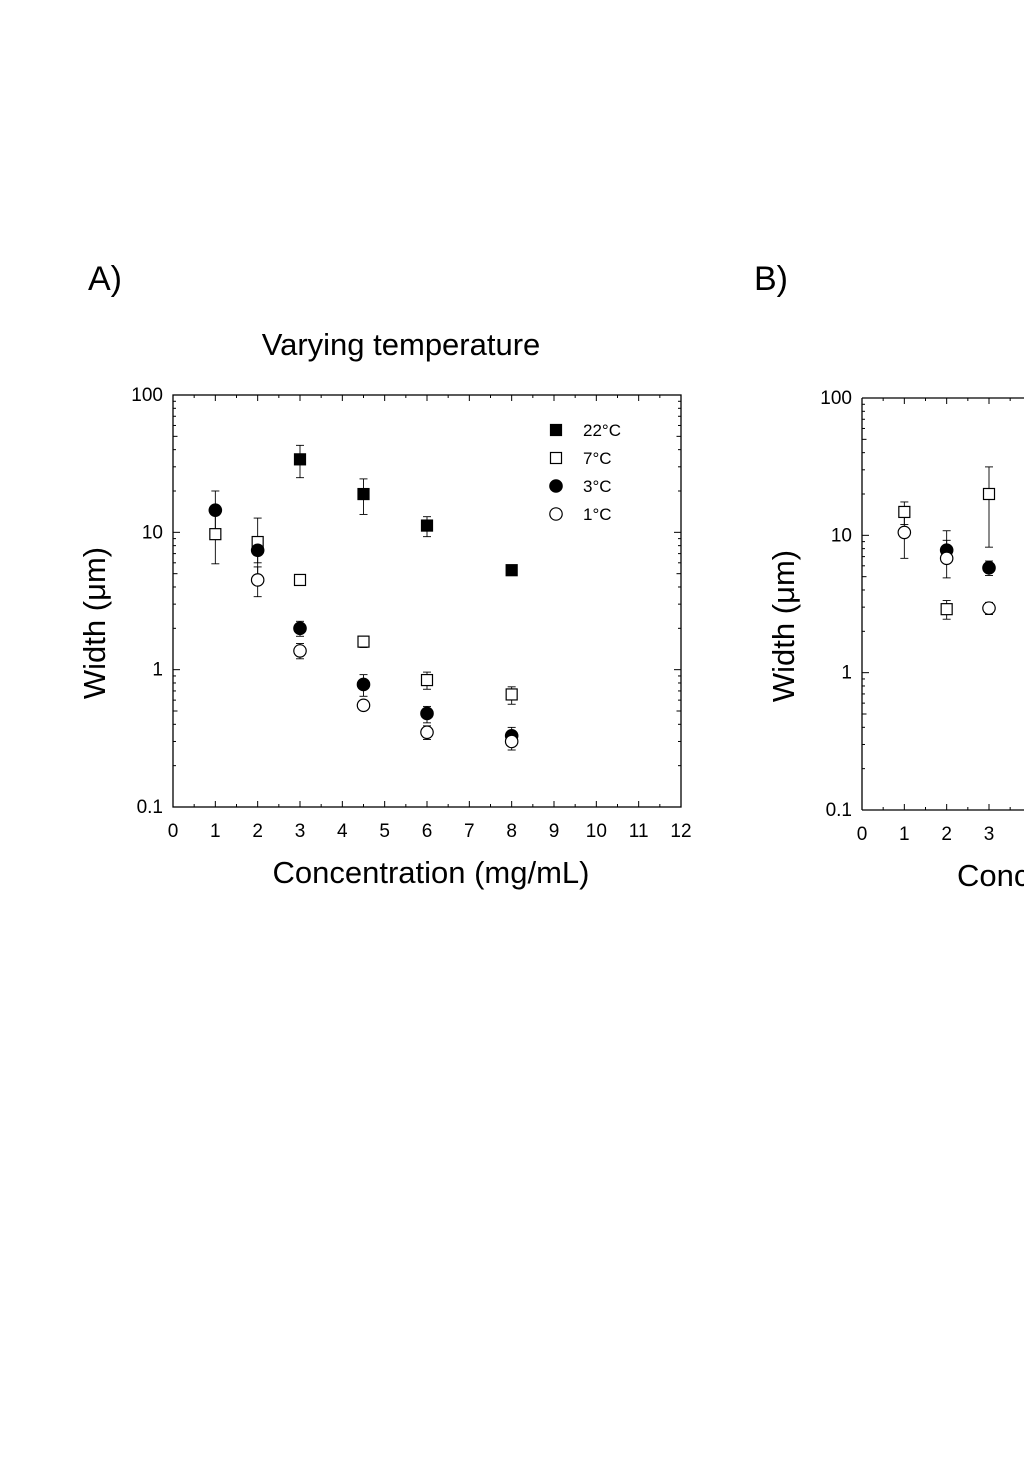 This screenshot has height=1462, width=1024. Describe the element at coordinates (596, 831) in the screenshot. I see `x-tick-label: 10` at that location.